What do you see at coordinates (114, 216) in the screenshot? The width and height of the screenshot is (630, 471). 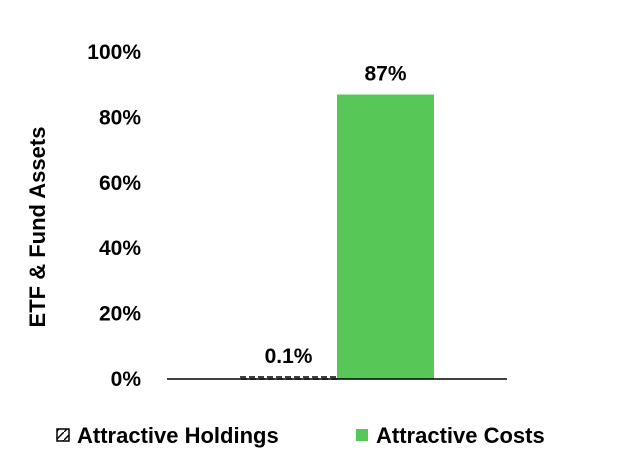 I see `y-axis-ticks: 0% 20% 40% 60% 80% 100%` at bounding box center [114, 216].